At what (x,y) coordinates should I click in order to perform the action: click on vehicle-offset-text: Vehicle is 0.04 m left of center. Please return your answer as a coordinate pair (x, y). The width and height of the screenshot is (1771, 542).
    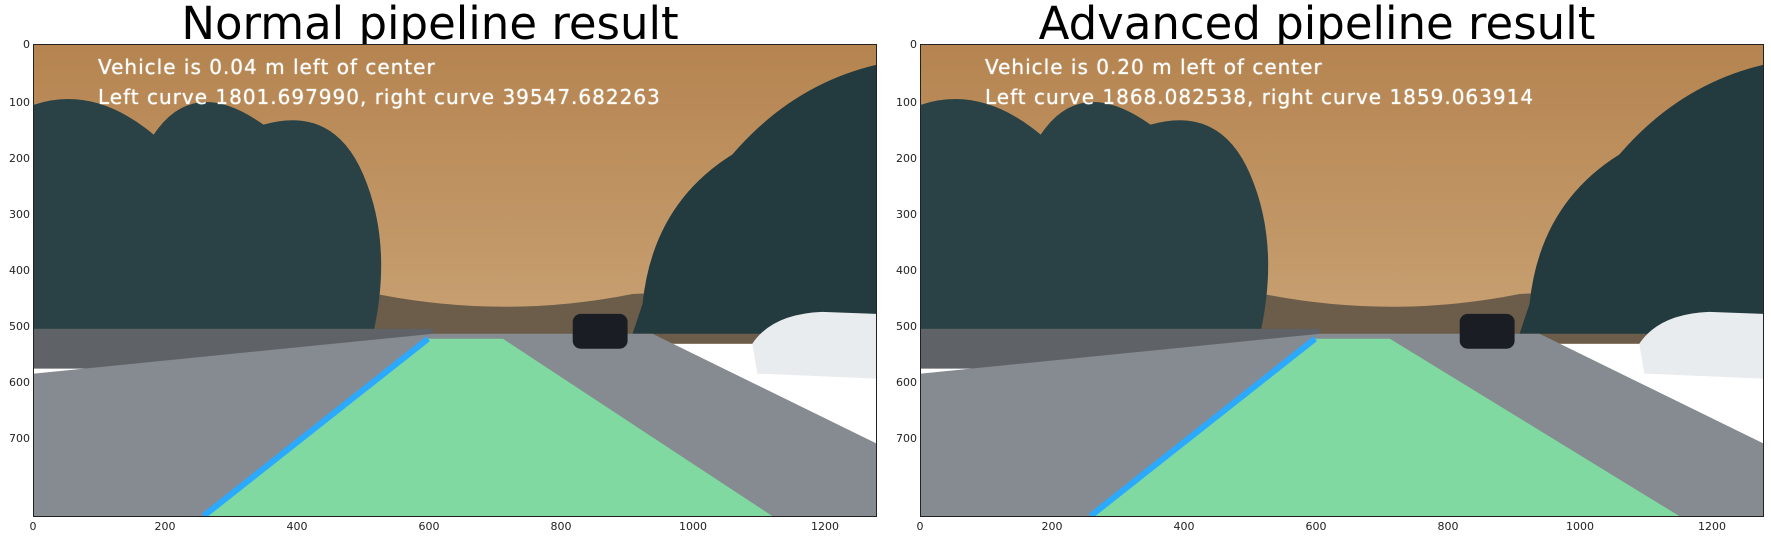
    Looking at the image, I should click on (267, 67).